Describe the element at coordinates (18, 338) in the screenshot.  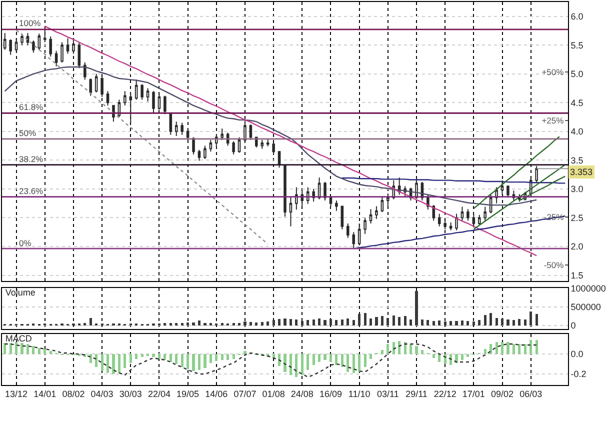
I see `chart-title: MACD` at that location.